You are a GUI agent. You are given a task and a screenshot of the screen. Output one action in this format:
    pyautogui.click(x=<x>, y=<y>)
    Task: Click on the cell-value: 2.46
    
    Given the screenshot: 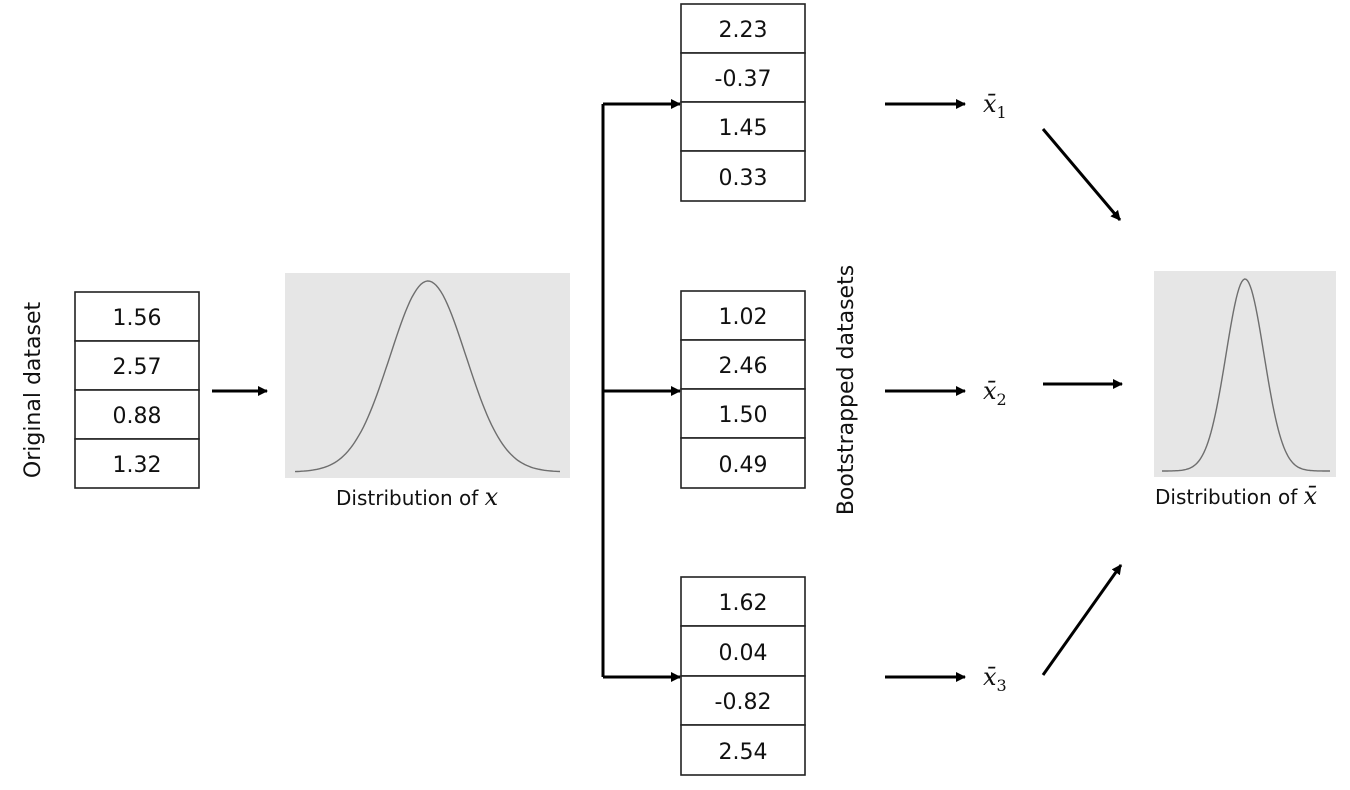 What is the action you would take?
    pyautogui.click(x=743, y=366)
    